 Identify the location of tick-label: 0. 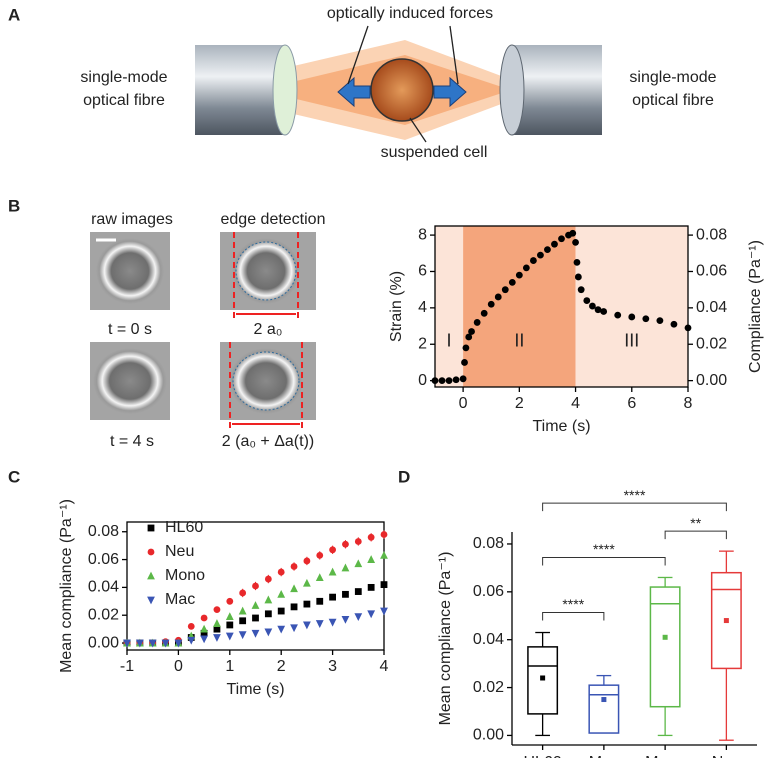
(463, 403).